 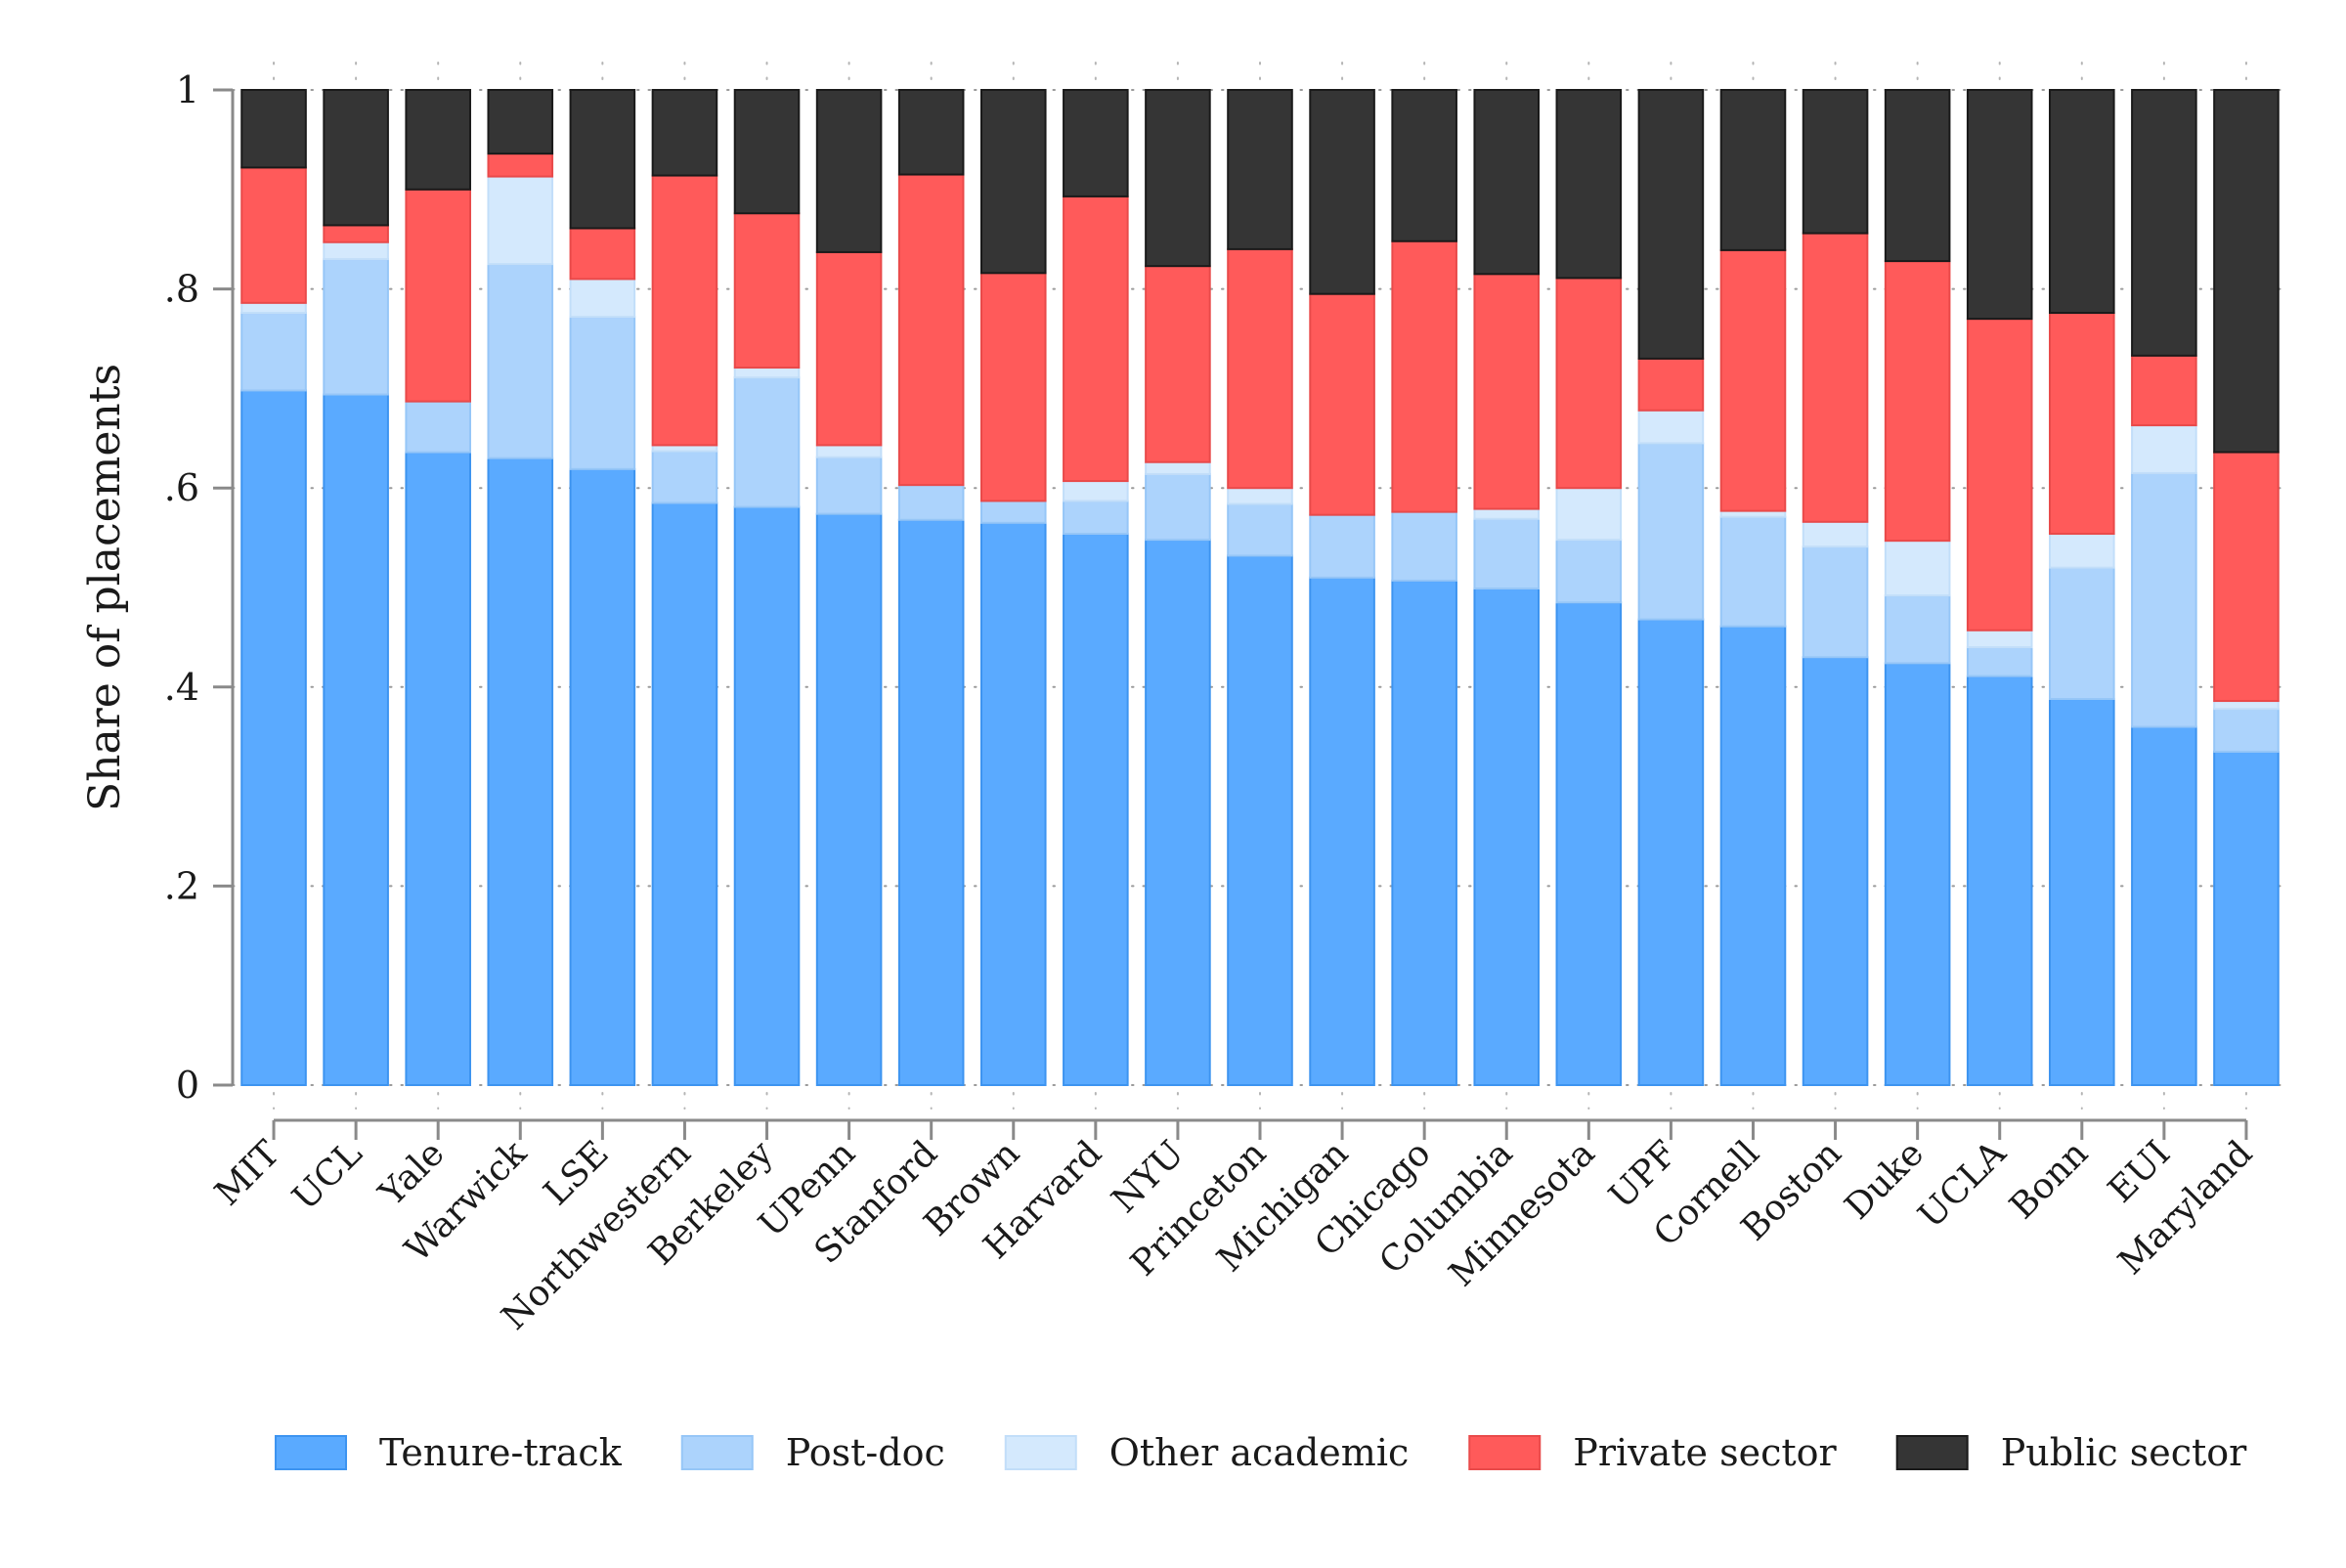 I want to click on x-tick-label: Bonn, so click(x=2049, y=1180).